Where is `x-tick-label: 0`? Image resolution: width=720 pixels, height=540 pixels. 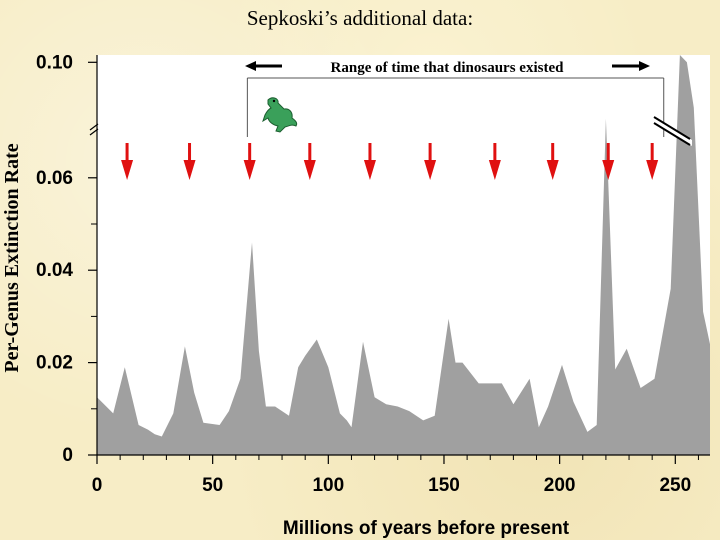
x-tick-label: 0 is located at coordinates (97, 485).